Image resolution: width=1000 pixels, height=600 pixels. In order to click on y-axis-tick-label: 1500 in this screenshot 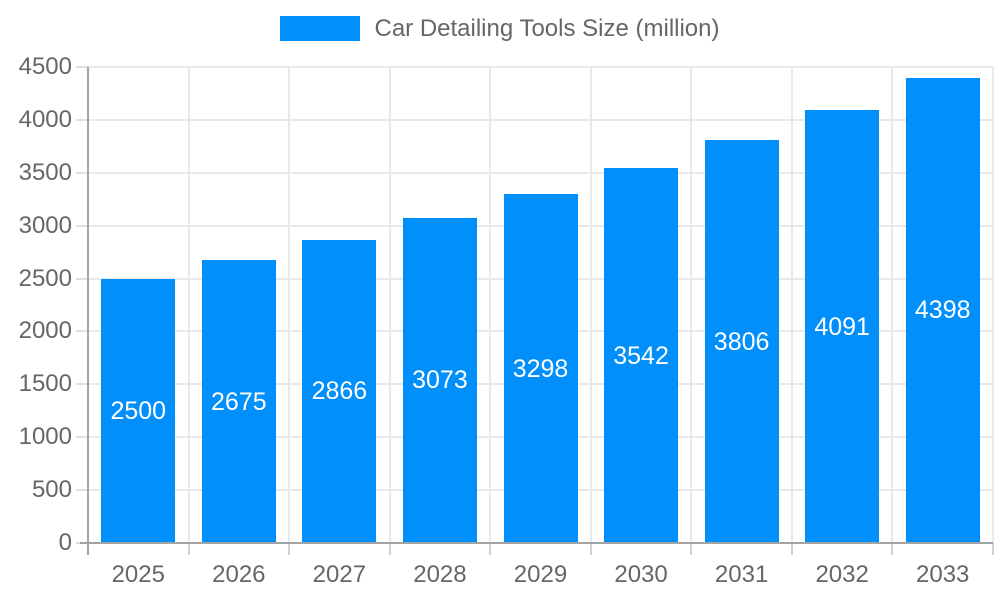, I will do `click(45, 384)`.